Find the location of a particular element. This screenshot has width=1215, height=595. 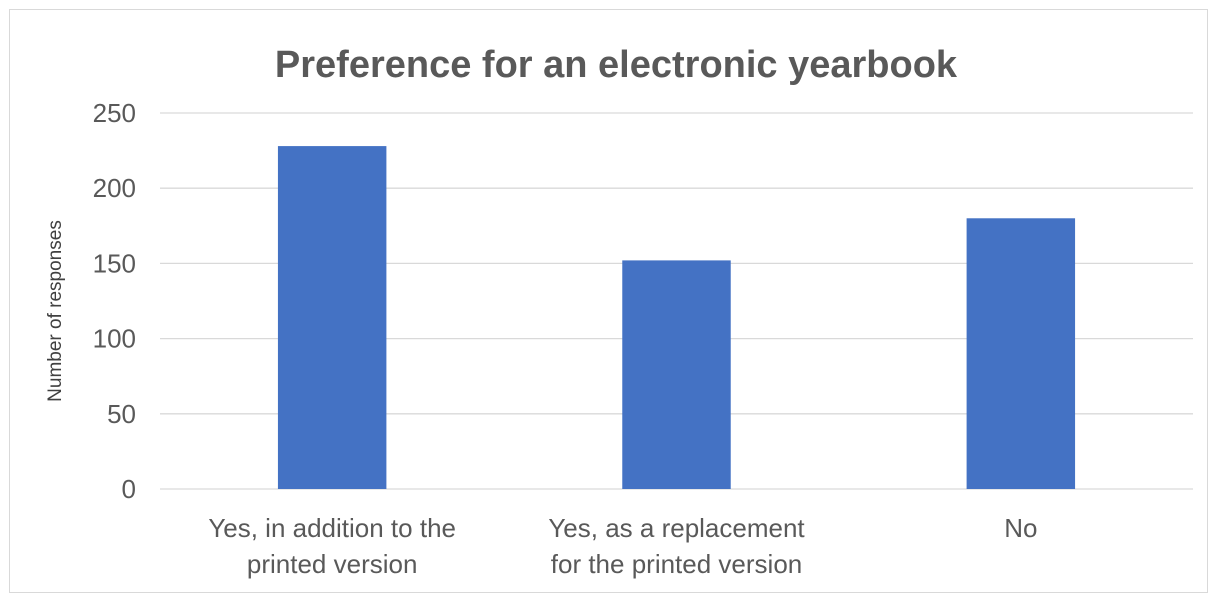

y-tick-label: 50 is located at coordinates (121, 414).